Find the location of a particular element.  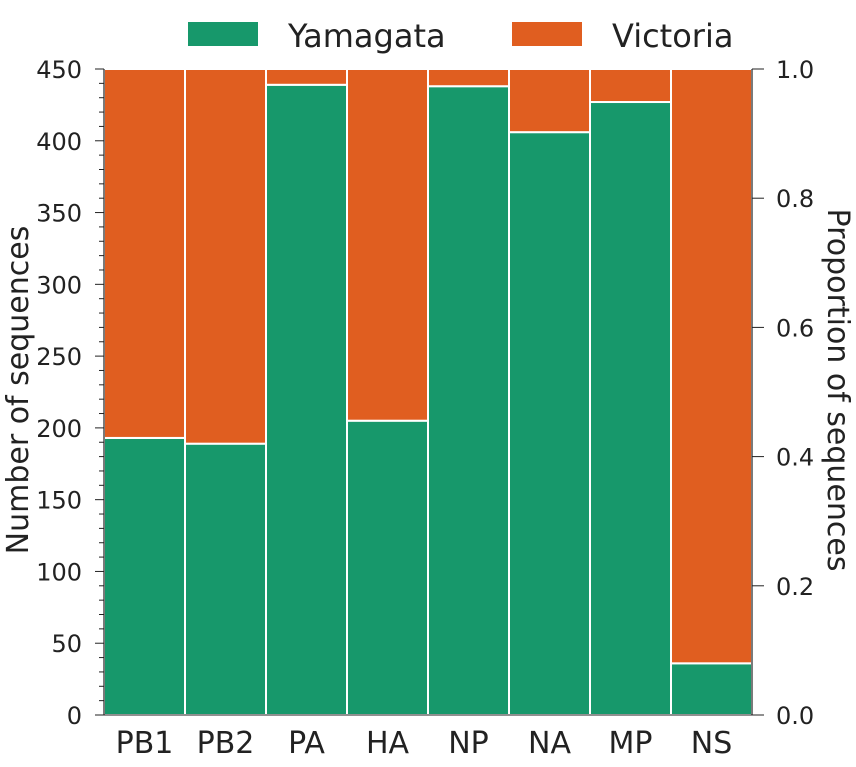

legend-label-victoria: Victoria is located at coordinates (672, 36).